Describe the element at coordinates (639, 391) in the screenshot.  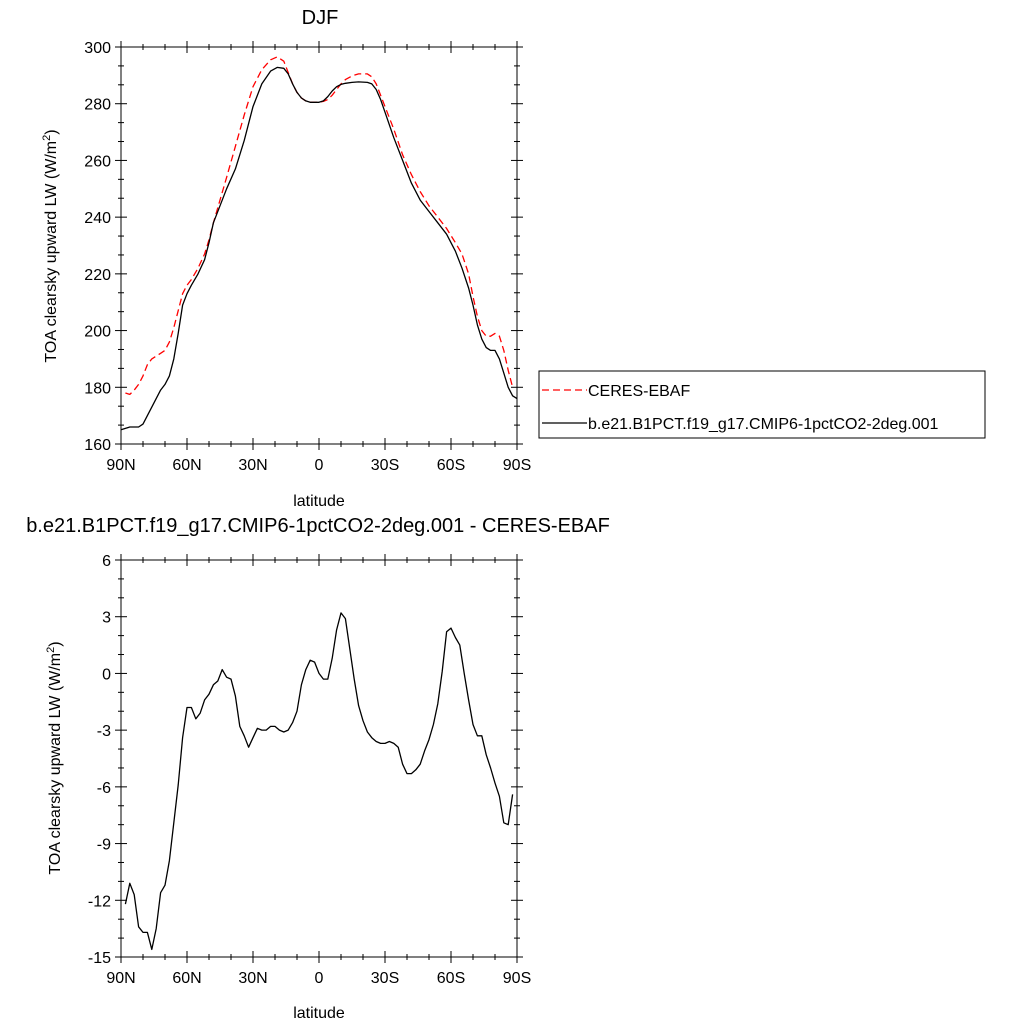
I see `legend-label-ceres-ebaf: CERES-EBAF` at that location.